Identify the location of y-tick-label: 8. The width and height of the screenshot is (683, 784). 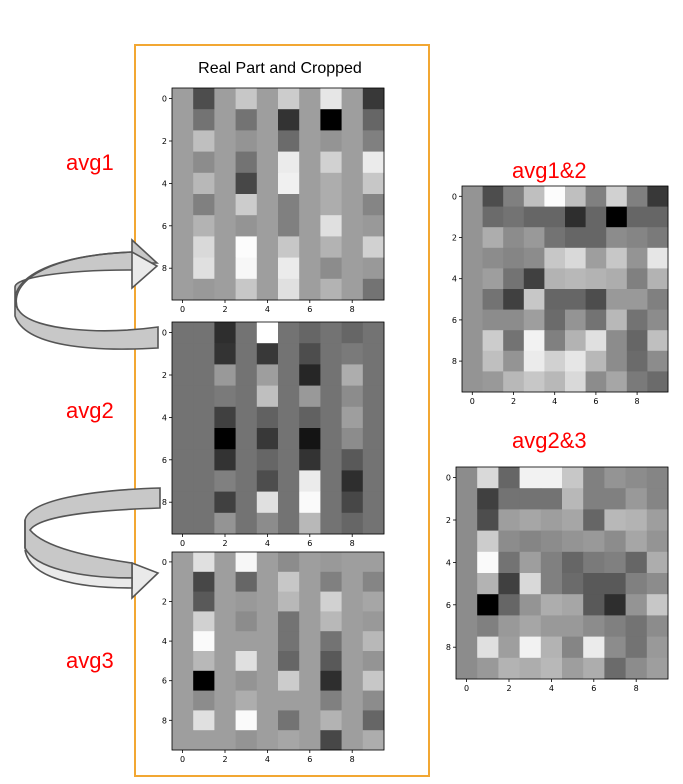
(164, 268).